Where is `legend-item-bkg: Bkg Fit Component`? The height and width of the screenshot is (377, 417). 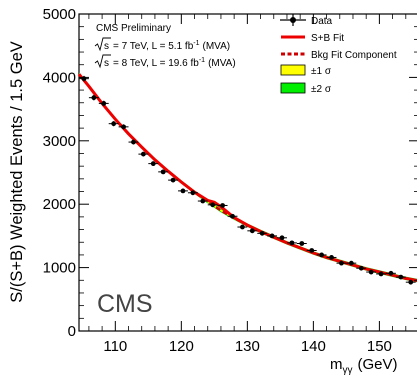 legend-item-bkg: Bkg Fit Component is located at coordinates (339, 55).